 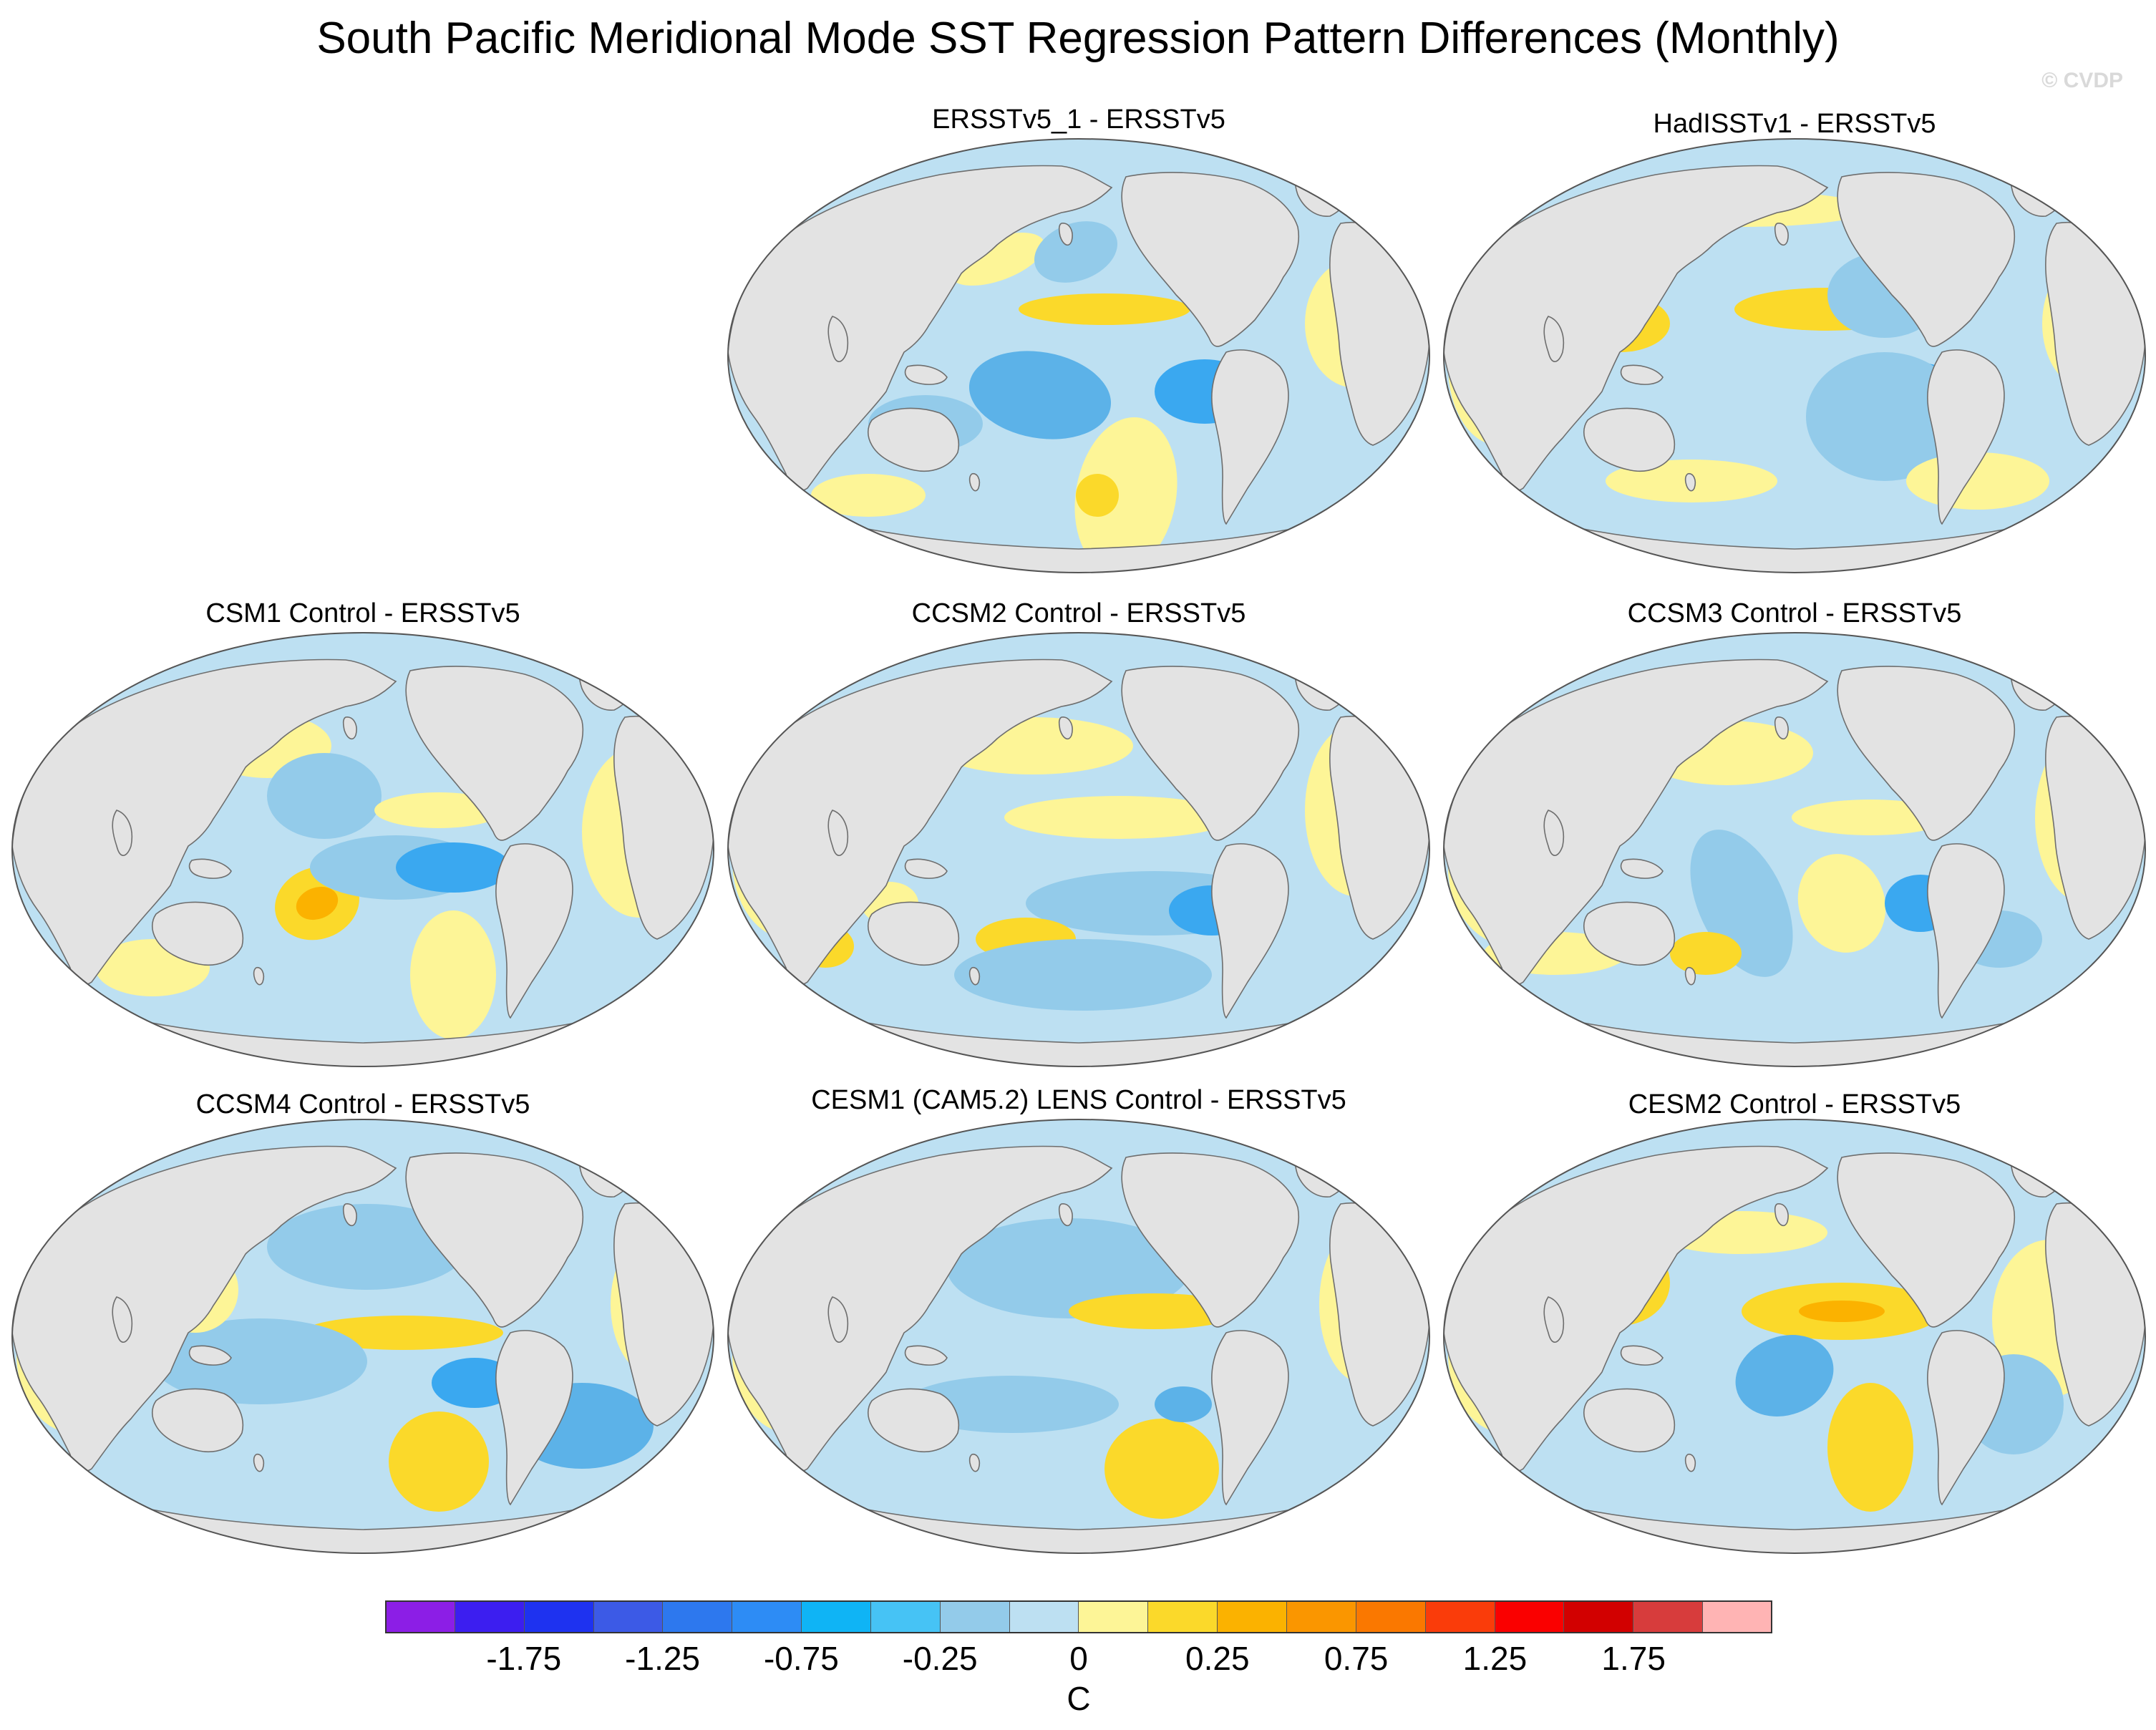 What do you see at coordinates (362, 1104) in the screenshot?
I see `panel-title-p6: CCSM4 Control - ERSSTv5` at bounding box center [362, 1104].